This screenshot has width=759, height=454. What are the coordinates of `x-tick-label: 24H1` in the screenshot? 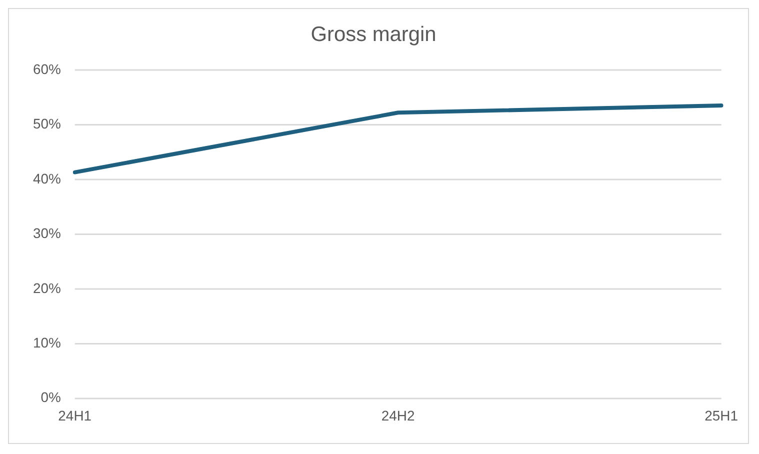 It's located at (75, 416).